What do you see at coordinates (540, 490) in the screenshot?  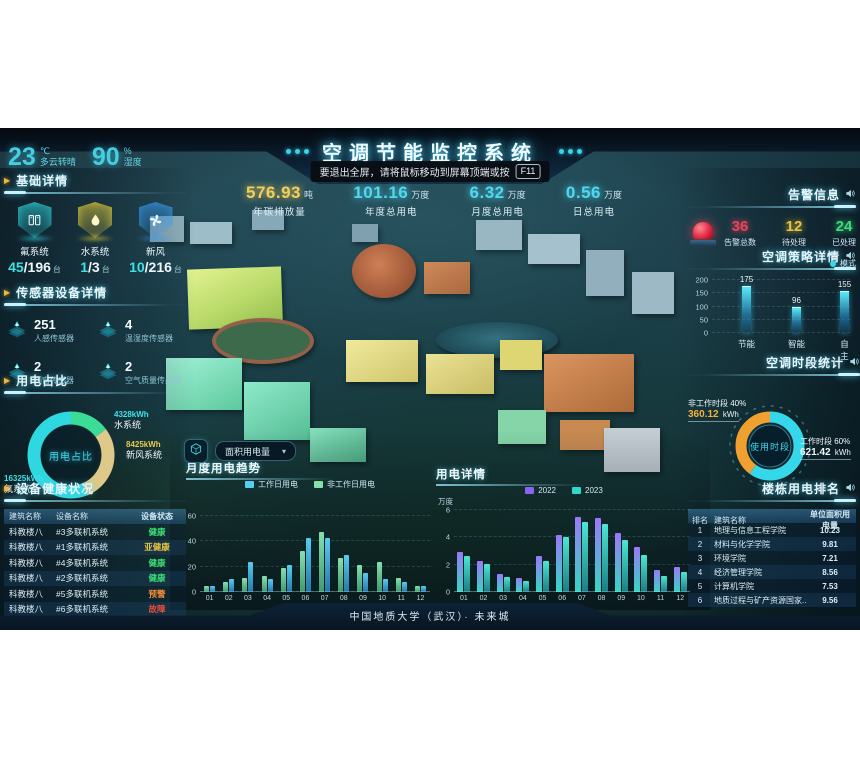 I see `legend-item: 2022` at bounding box center [540, 490].